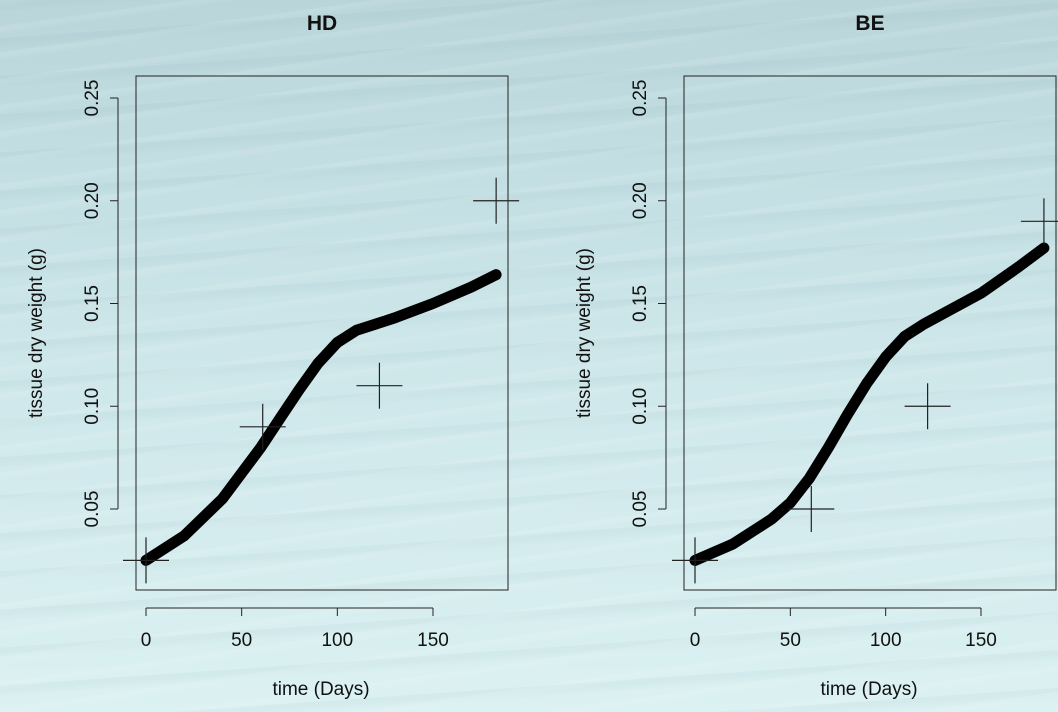 This screenshot has height=712, width=1058. Describe the element at coordinates (322, 23) in the screenshot. I see `chart-title: HD` at that location.